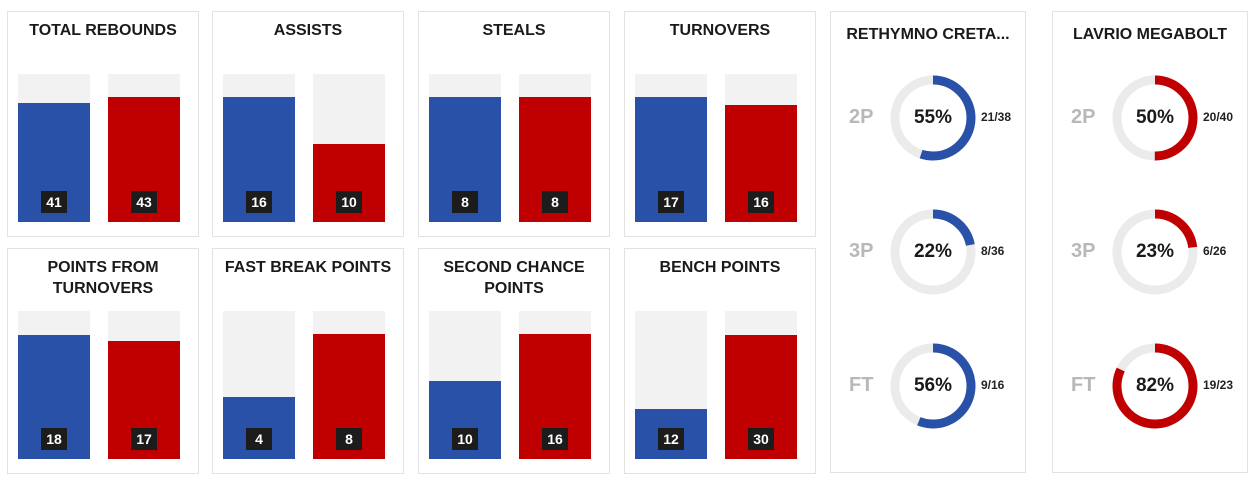 The image size is (1260, 488). What do you see at coordinates (54, 385) in the screenshot?
I see `bar-track-home: 18` at bounding box center [54, 385].